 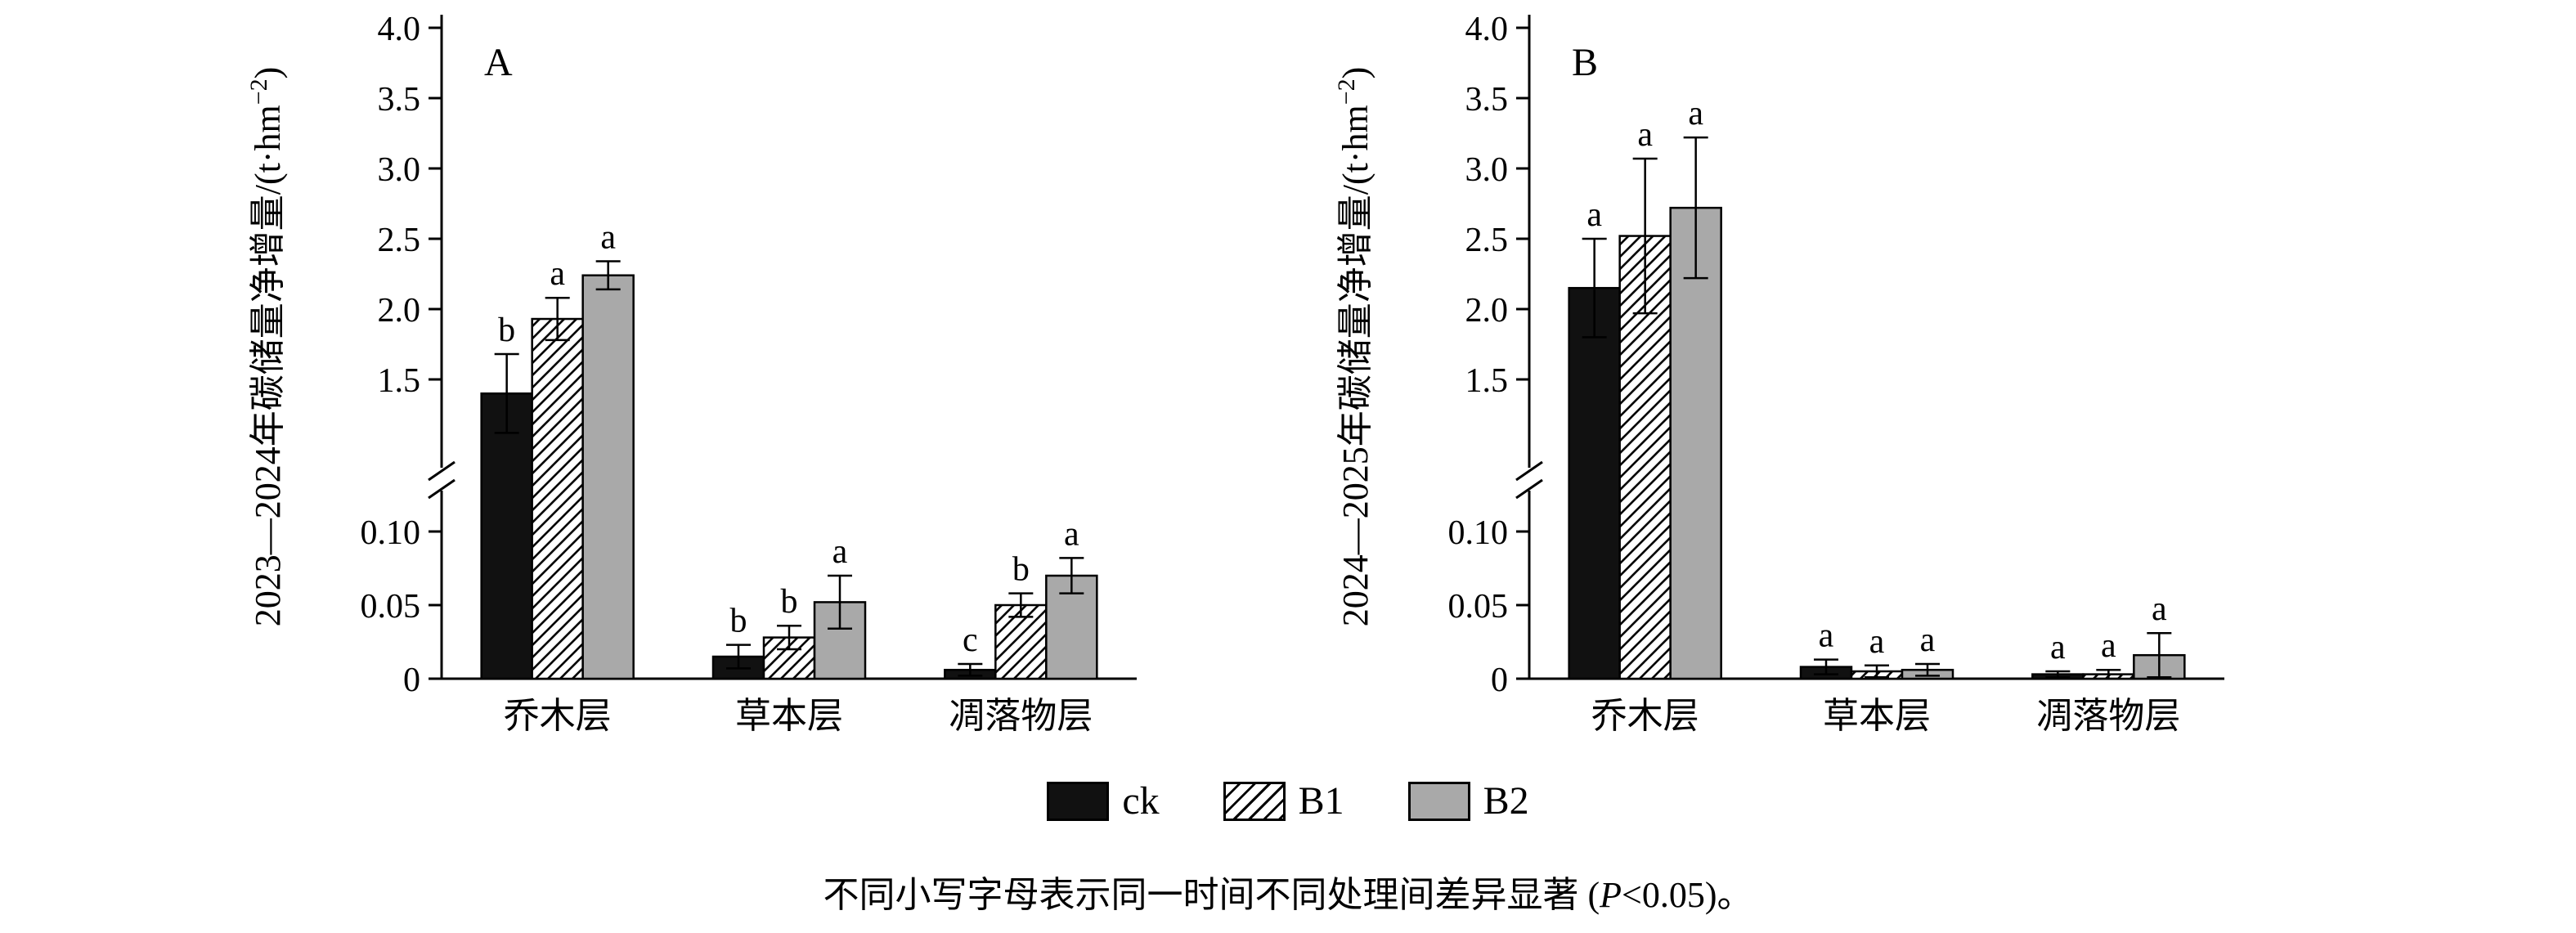 What do you see at coordinates (1585, 63) in the screenshot?
I see `panel-letter: B` at bounding box center [1585, 63].